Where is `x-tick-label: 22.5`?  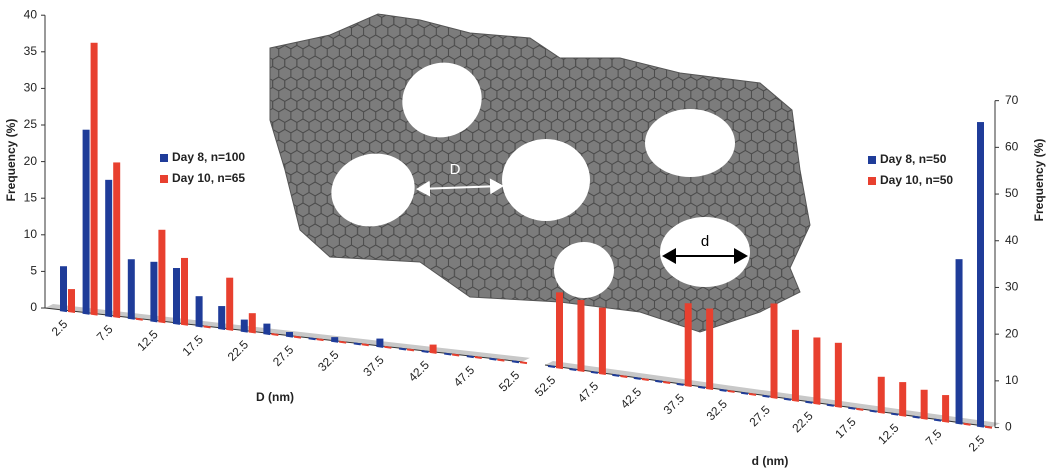 x-tick-label: 22.5 is located at coordinates (238, 350).